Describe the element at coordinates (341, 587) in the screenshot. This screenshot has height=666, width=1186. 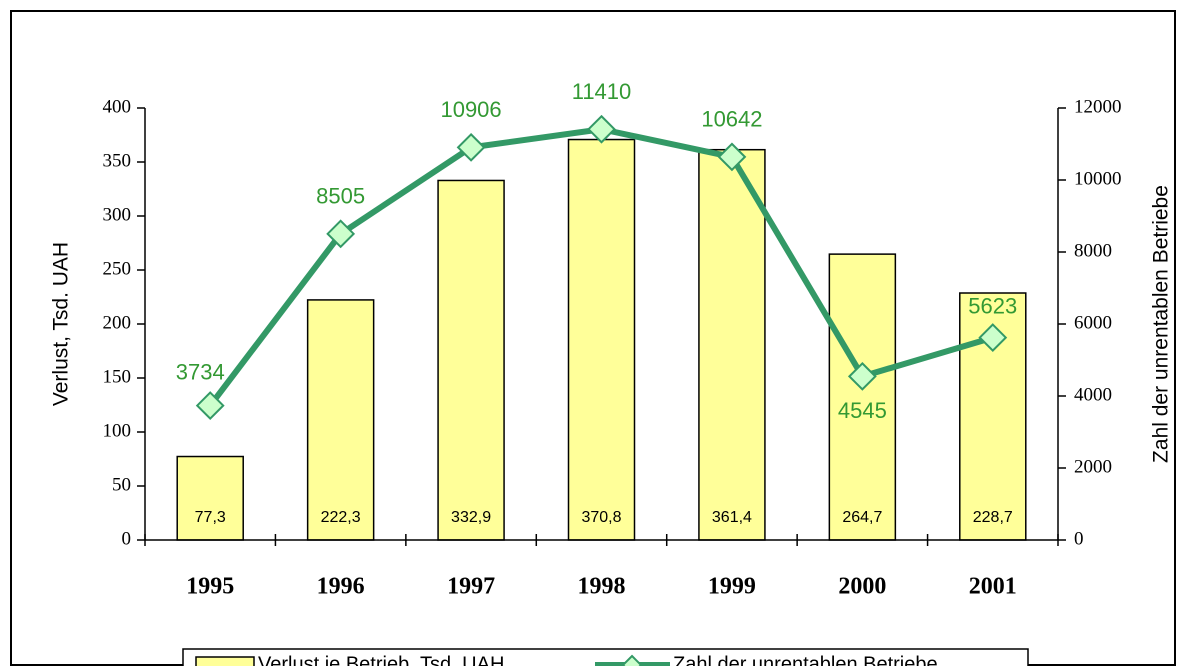
I see `x-tick-label: 1996` at that location.